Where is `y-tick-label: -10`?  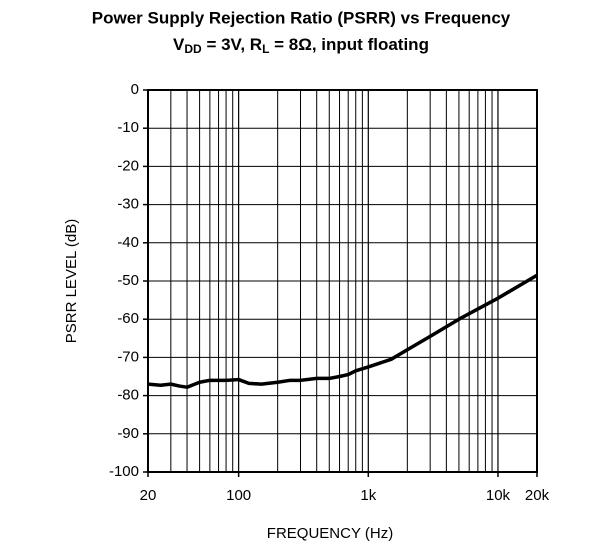
y-tick-label: -10 is located at coordinates (128, 127).